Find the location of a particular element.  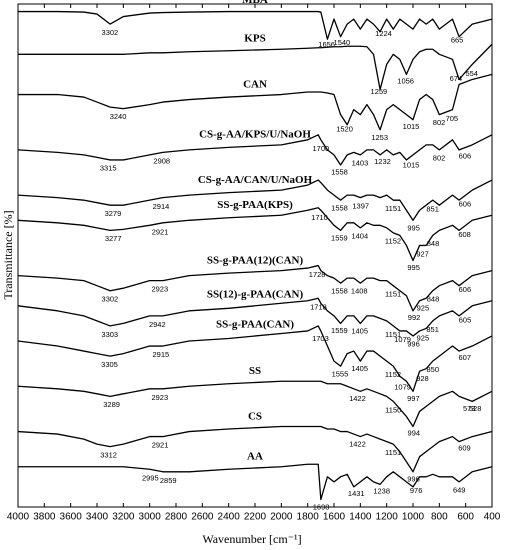

peak-label: 2914 is located at coordinates (161, 206).